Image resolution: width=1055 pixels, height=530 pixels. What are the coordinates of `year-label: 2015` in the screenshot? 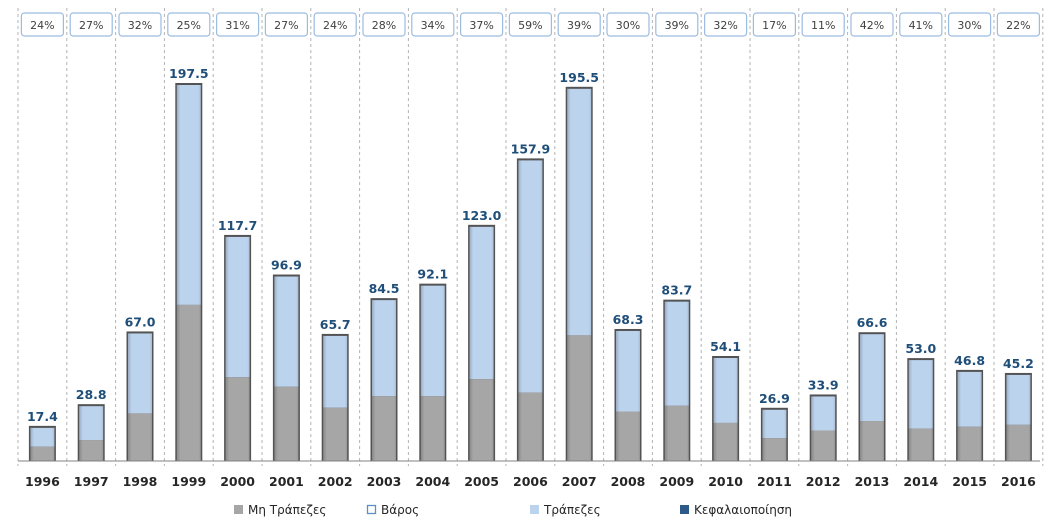 It's located at (969, 481).